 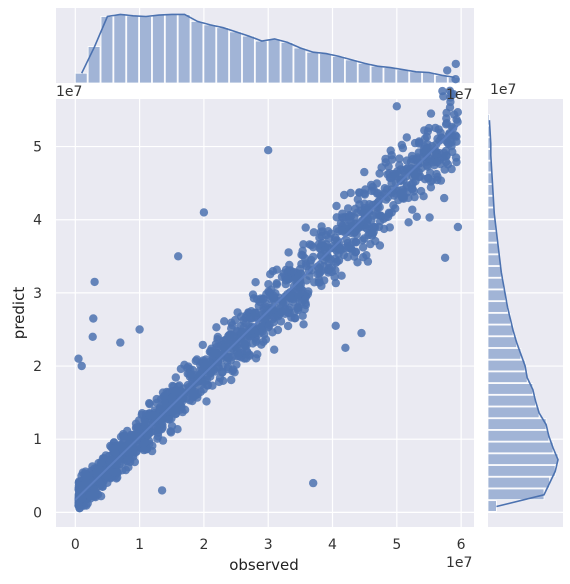 What do you see at coordinates (37, 221) in the screenshot?
I see `y-tick-label-4: 4` at bounding box center [37, 221].